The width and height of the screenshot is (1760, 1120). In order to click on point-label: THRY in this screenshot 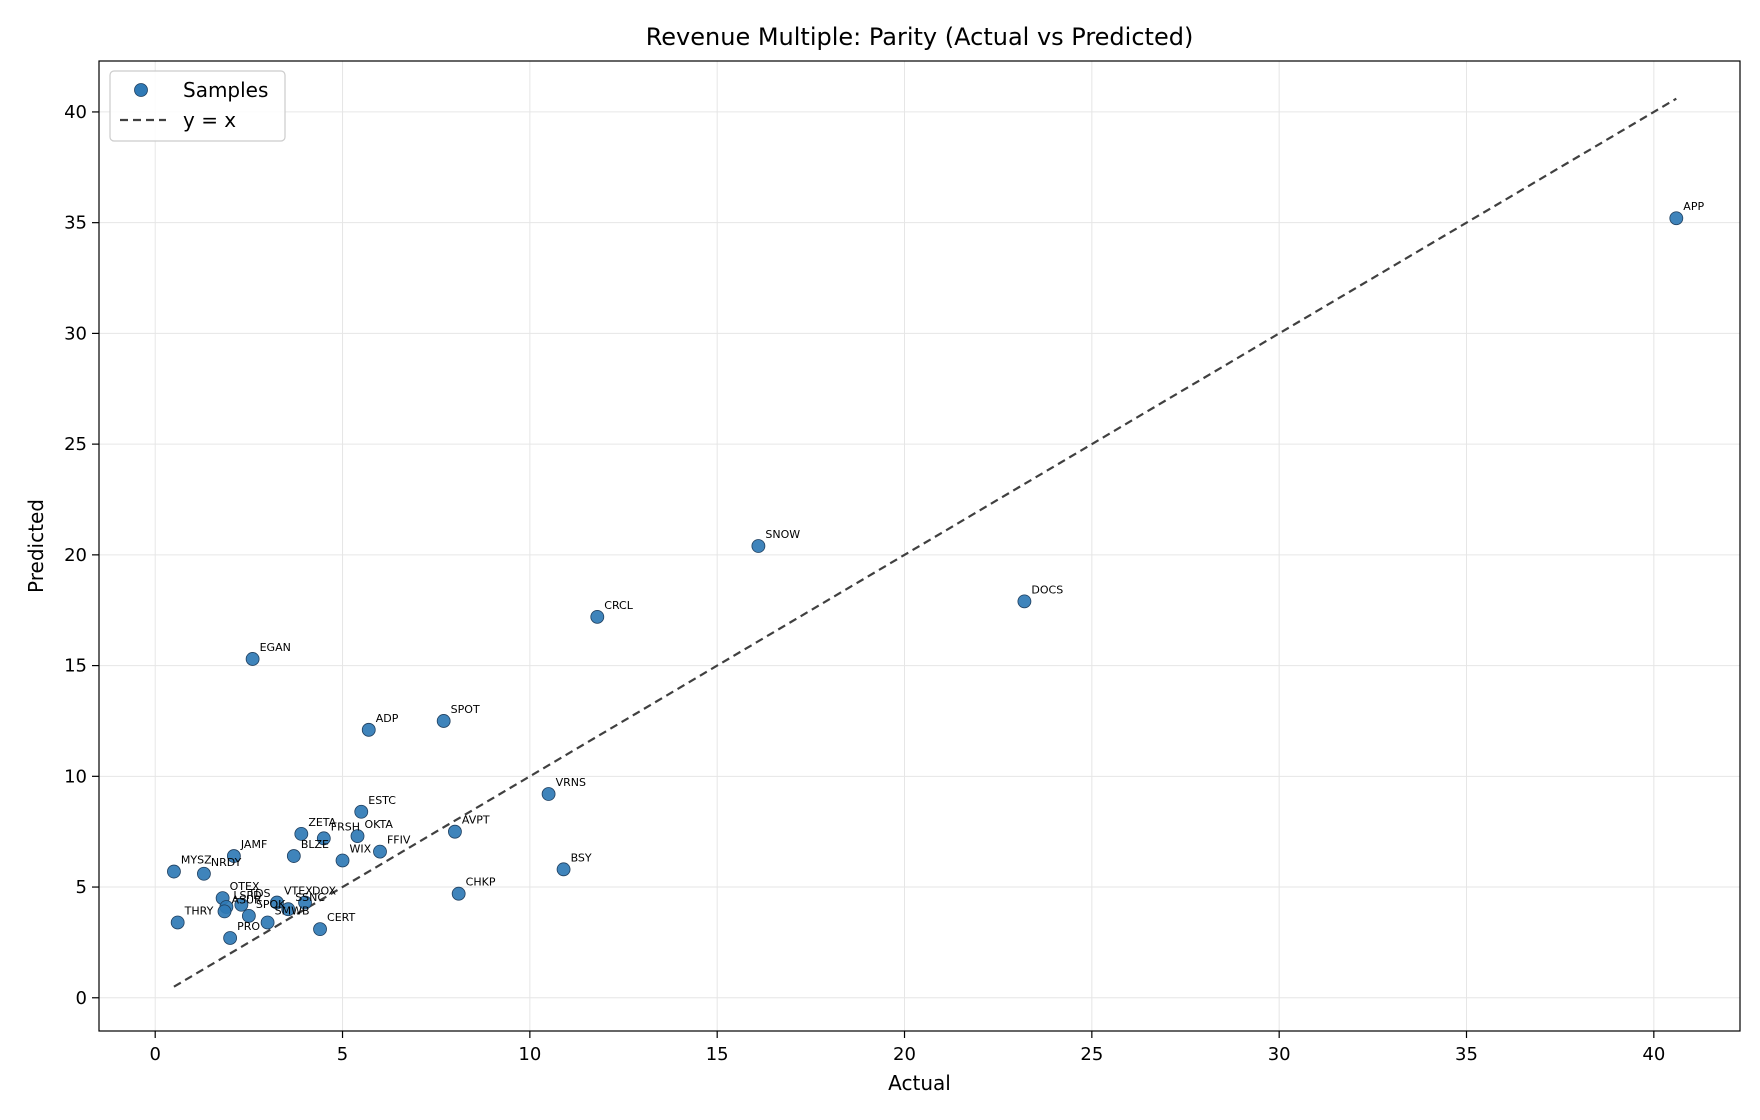, I will do `click(199, 910)`.